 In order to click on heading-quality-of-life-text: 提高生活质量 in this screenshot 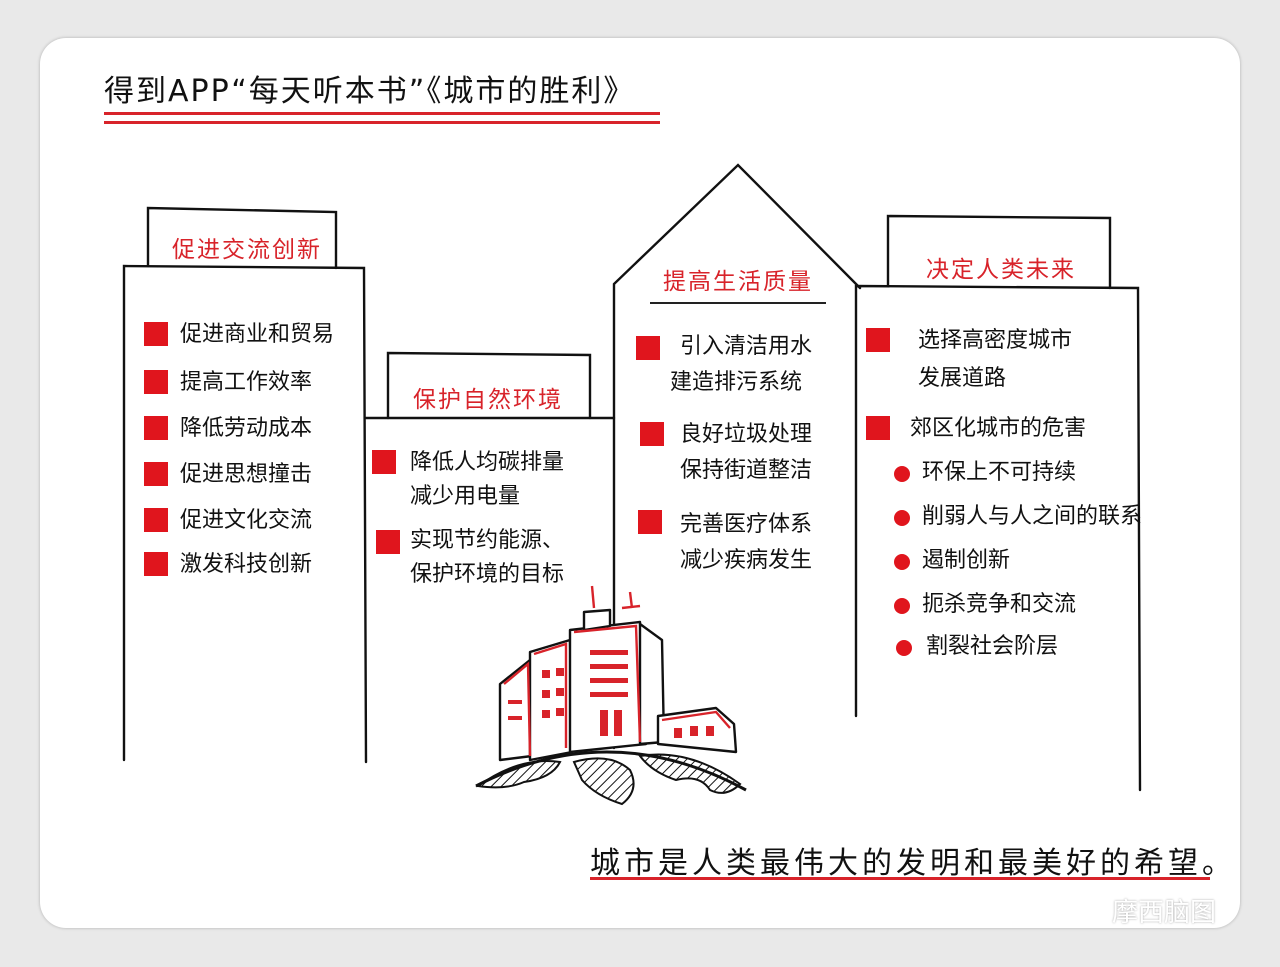, I will do `click(738, 282)`.